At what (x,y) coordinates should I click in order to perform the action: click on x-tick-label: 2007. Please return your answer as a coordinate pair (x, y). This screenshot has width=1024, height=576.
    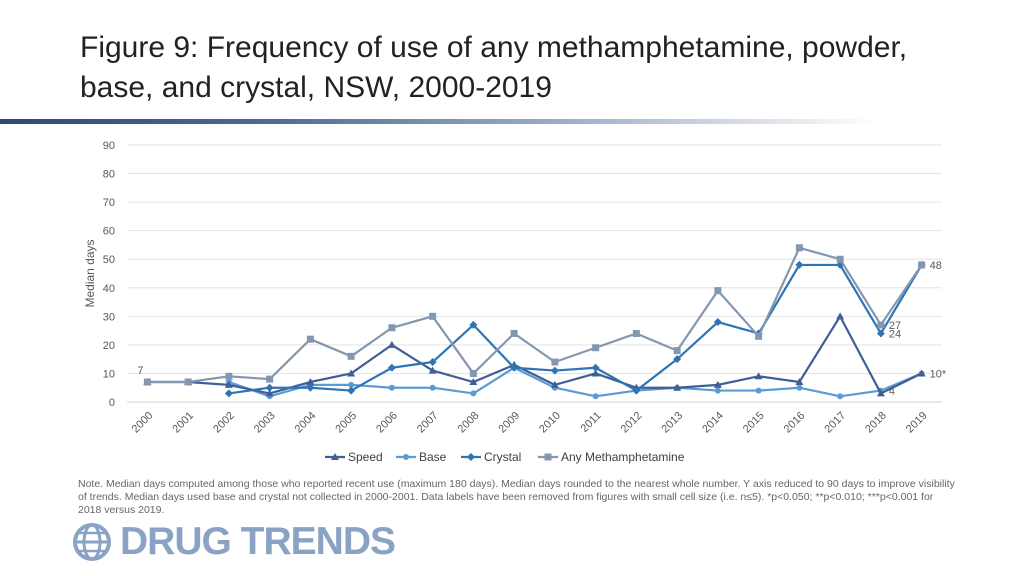
    Looking at the image, I should click on (428, 423).